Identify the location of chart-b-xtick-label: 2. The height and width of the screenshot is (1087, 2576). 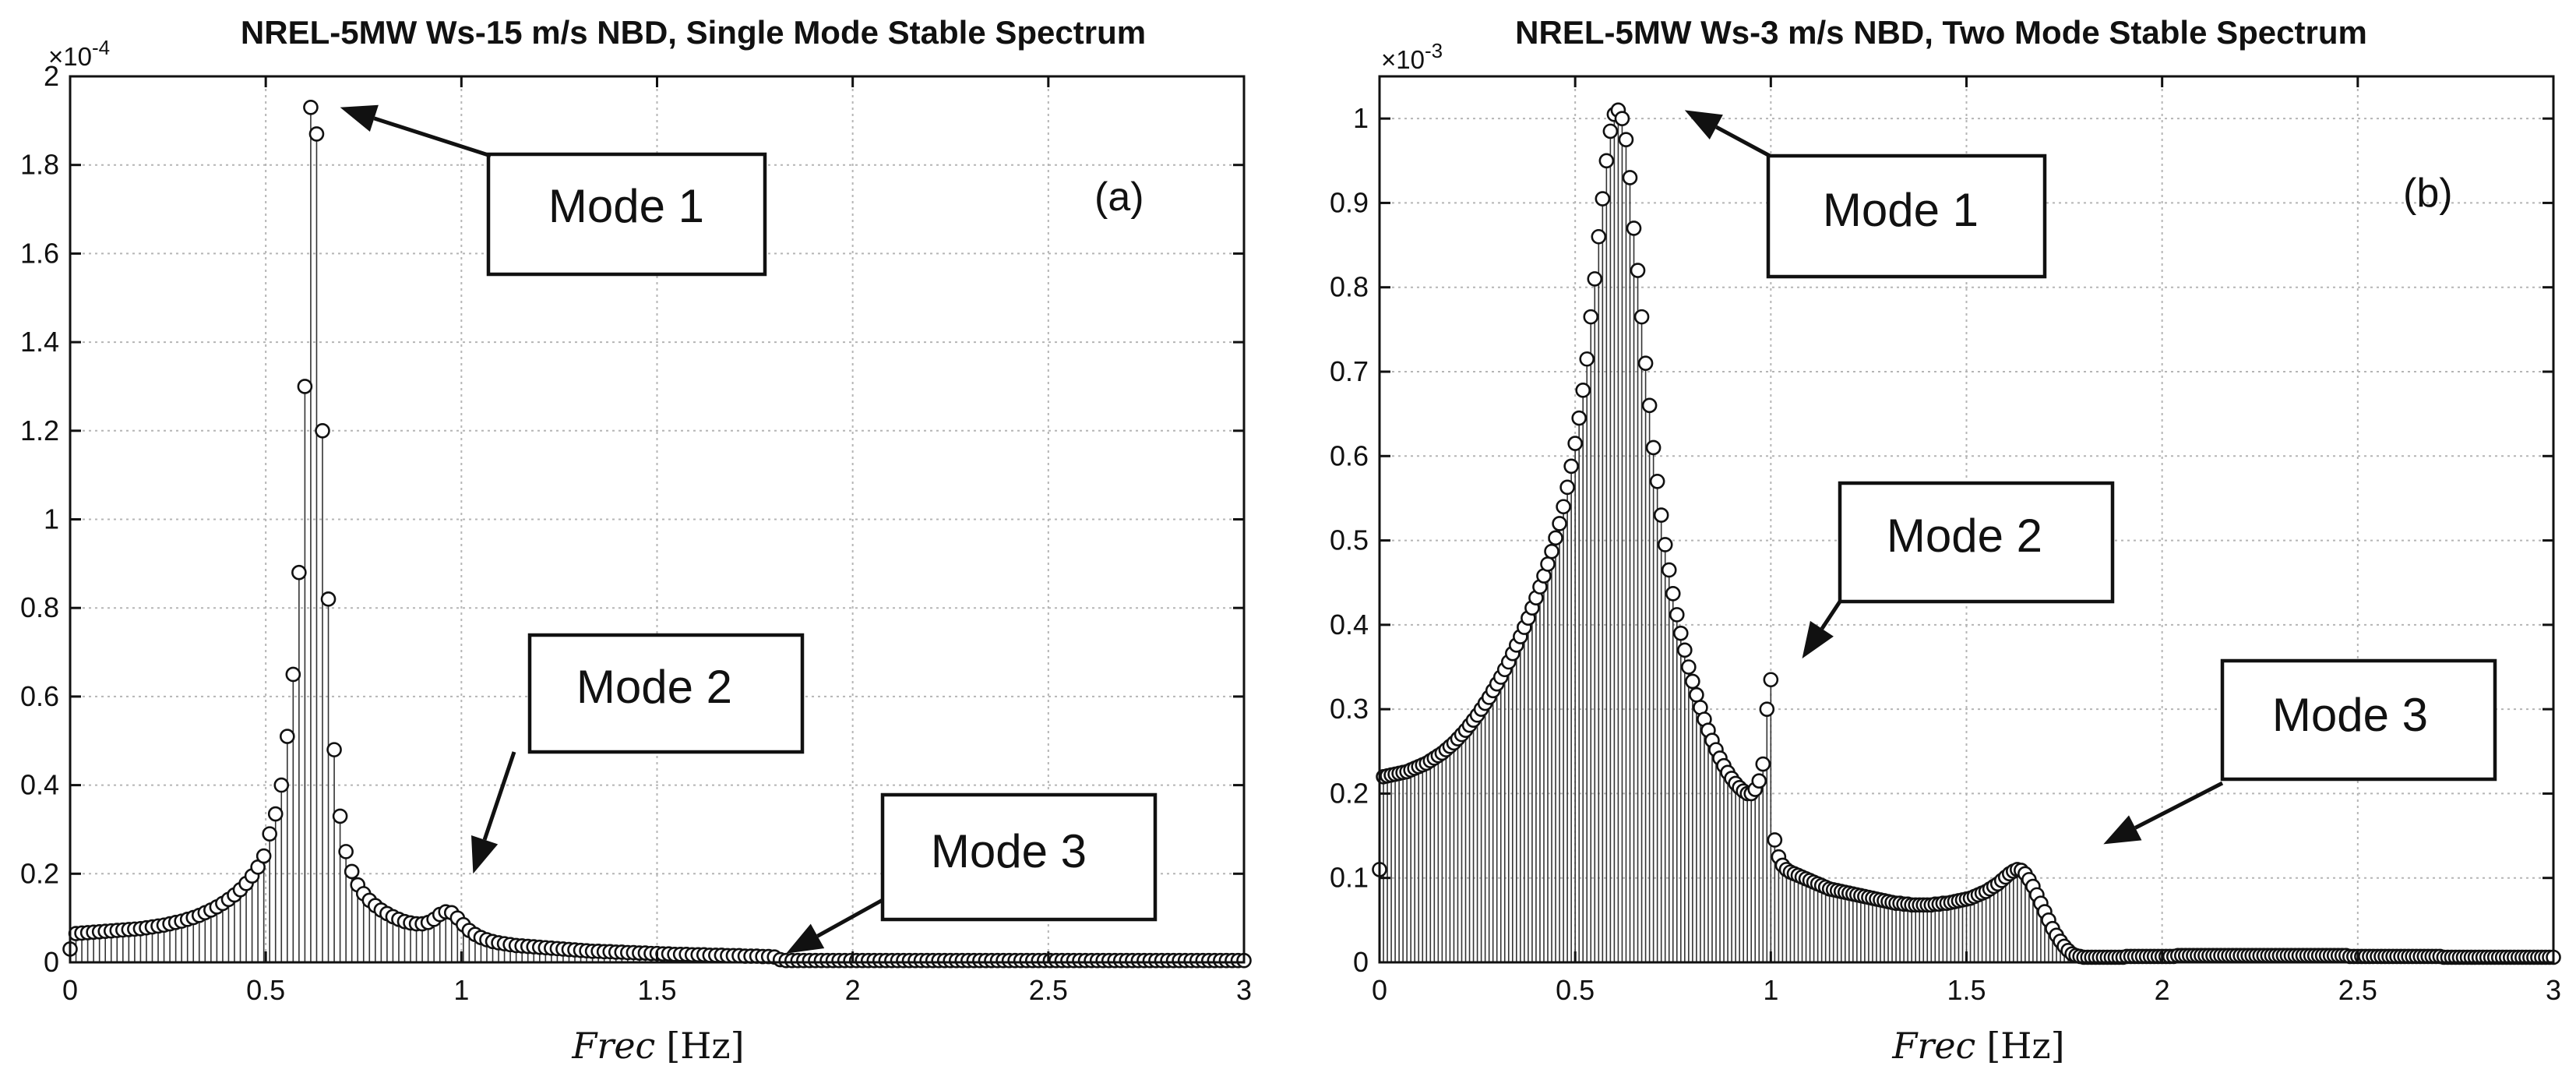
(2162, 990).